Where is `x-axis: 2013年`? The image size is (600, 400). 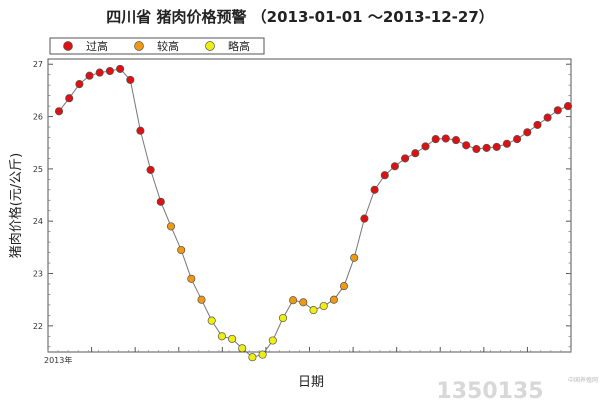 x-axis: 2013年 is located at coordinates (308, 356).